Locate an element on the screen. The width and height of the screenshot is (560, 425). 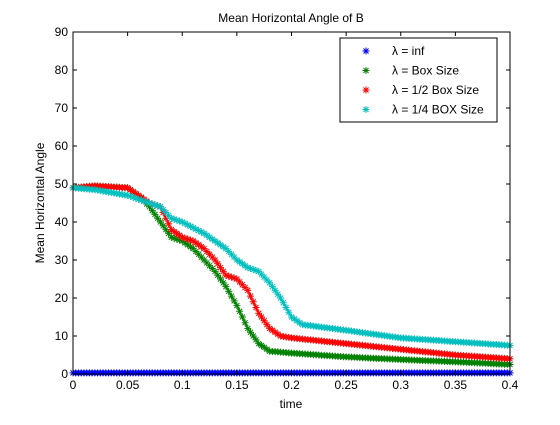
y-tick-label: 0 is located at coordinates (64, 374).